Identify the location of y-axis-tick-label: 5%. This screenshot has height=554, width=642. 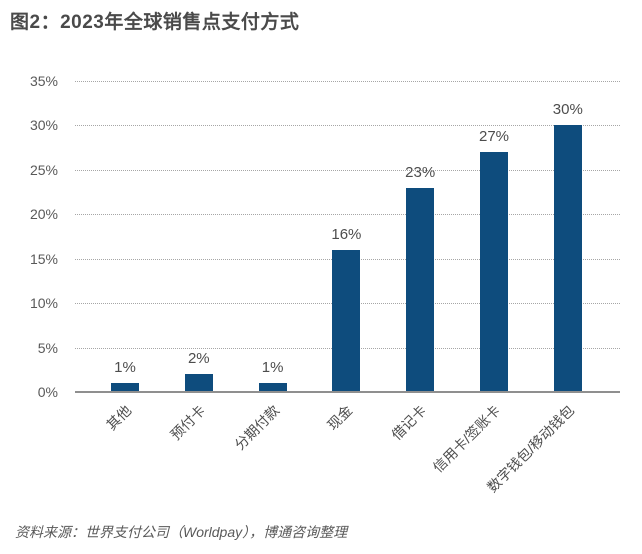
(47, 347).